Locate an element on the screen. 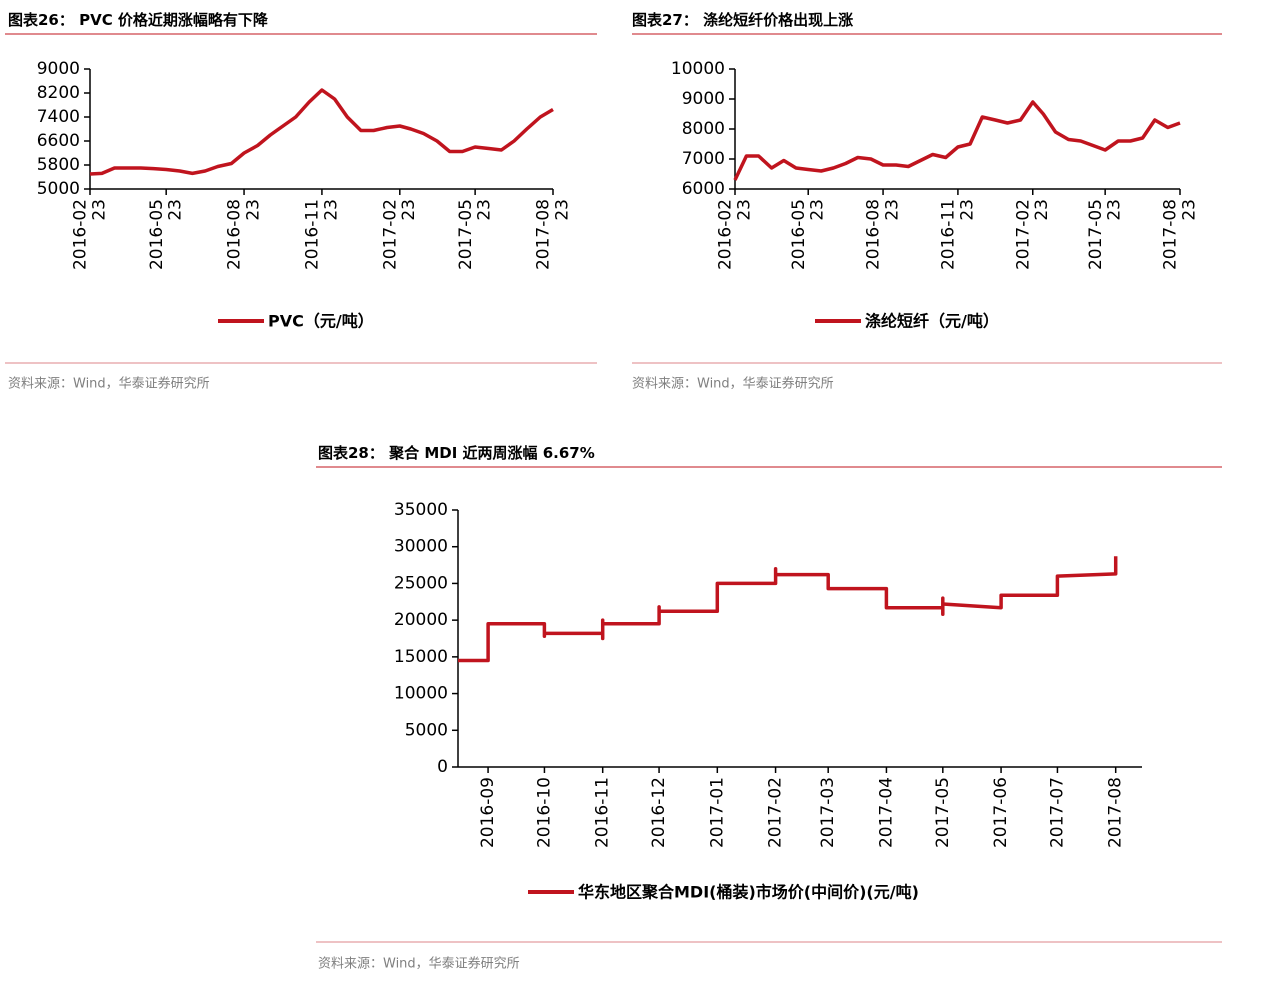  y-tick-label: 35000 is located at coordinates (421, 510).